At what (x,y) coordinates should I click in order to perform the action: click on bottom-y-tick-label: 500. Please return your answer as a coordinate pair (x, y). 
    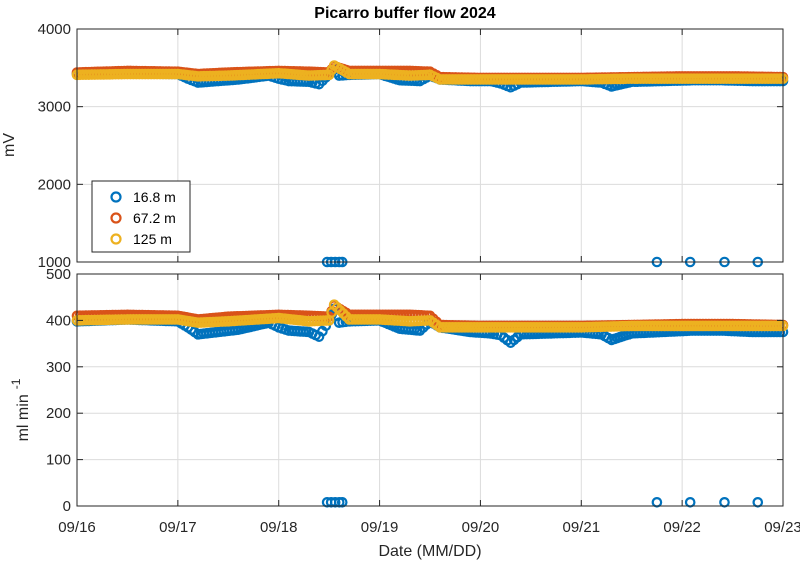
    Looking at the image, I should click on (58, 274).